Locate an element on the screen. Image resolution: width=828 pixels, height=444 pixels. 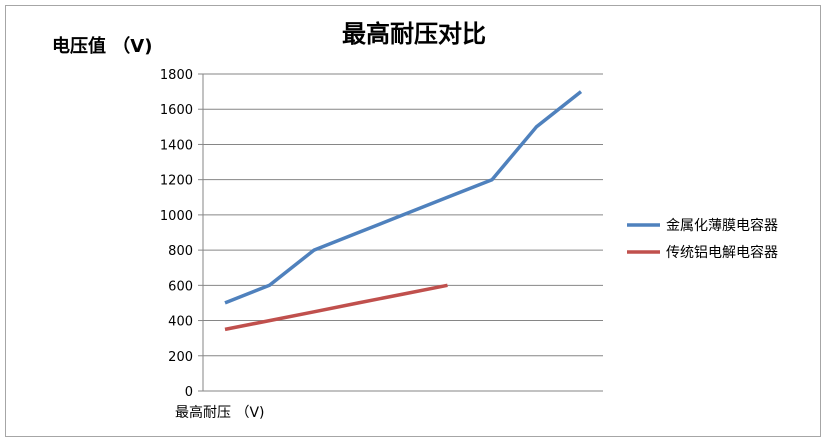
y-tick-label: 200 is located at coordinates (180, 357).